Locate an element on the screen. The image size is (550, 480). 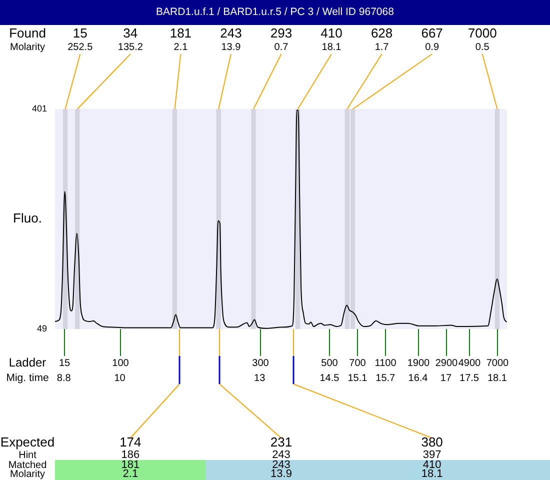
annotation: 380 is located at coordinates (432, 442).